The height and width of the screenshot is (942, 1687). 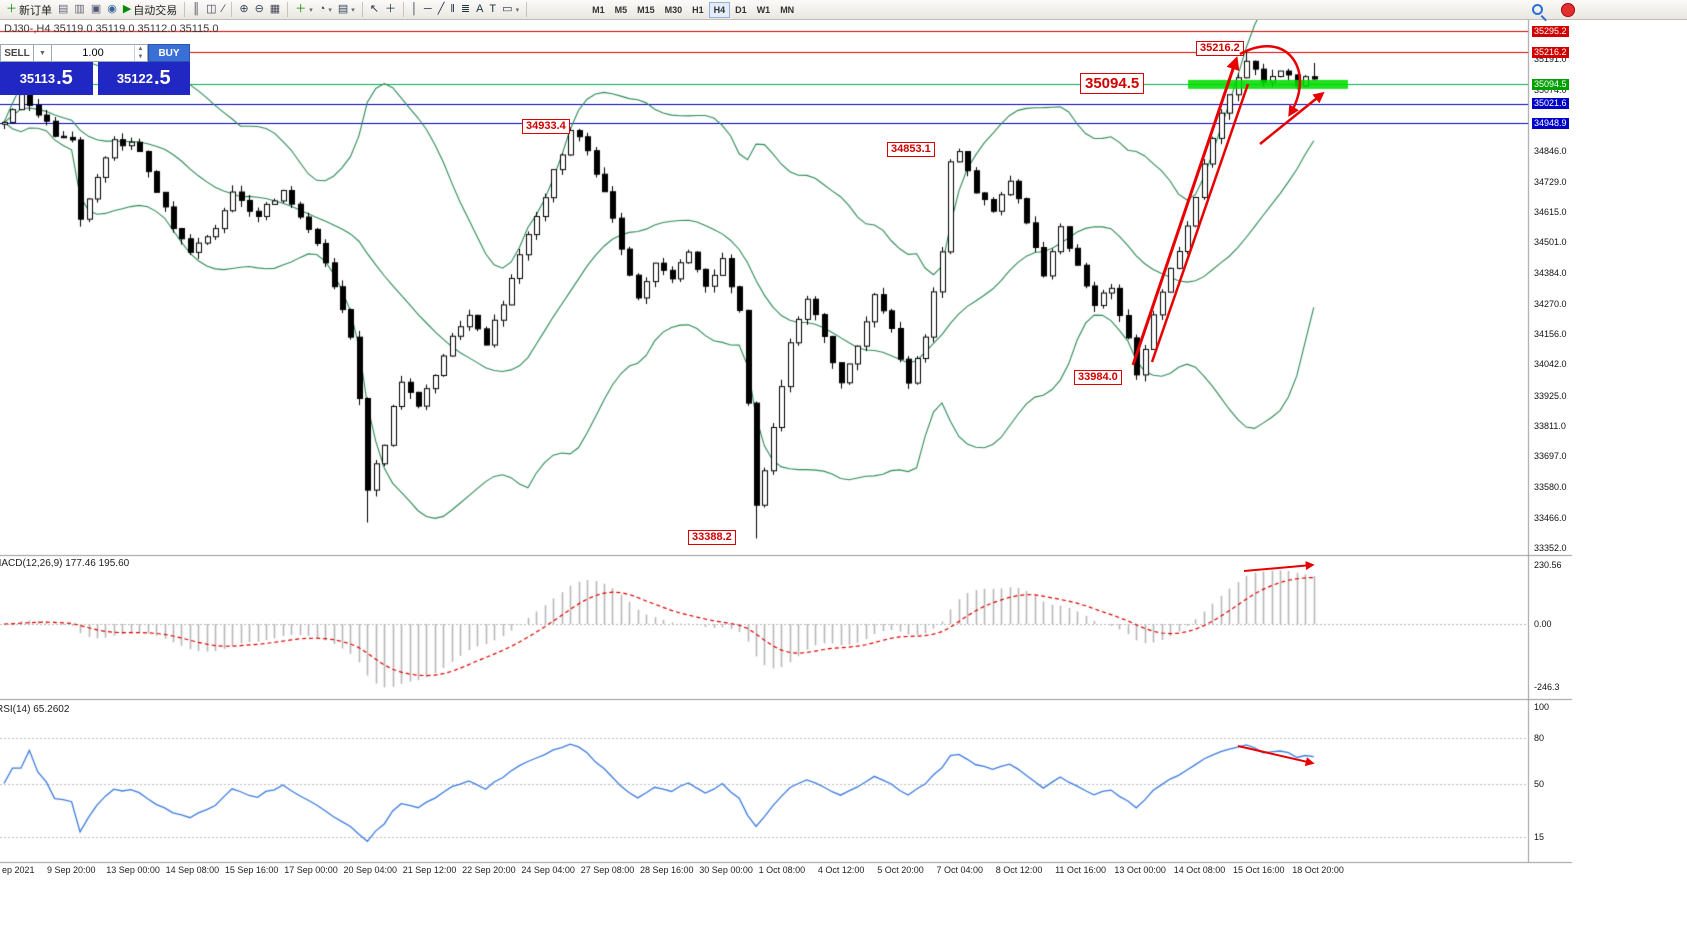 I want to click on label-button: T, so click(x=492, y=10).